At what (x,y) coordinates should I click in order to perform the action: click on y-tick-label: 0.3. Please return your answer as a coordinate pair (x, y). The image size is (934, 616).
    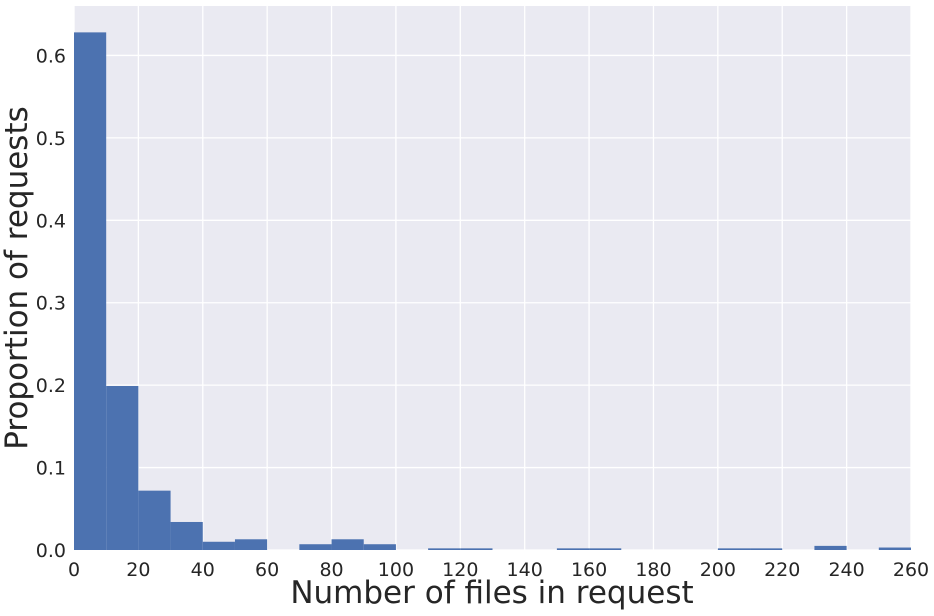
    Looking at the image, I should click on (51, 304).